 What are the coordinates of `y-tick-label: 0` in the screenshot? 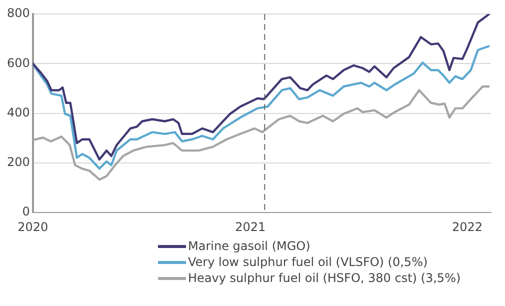 It's located at (26, 211).